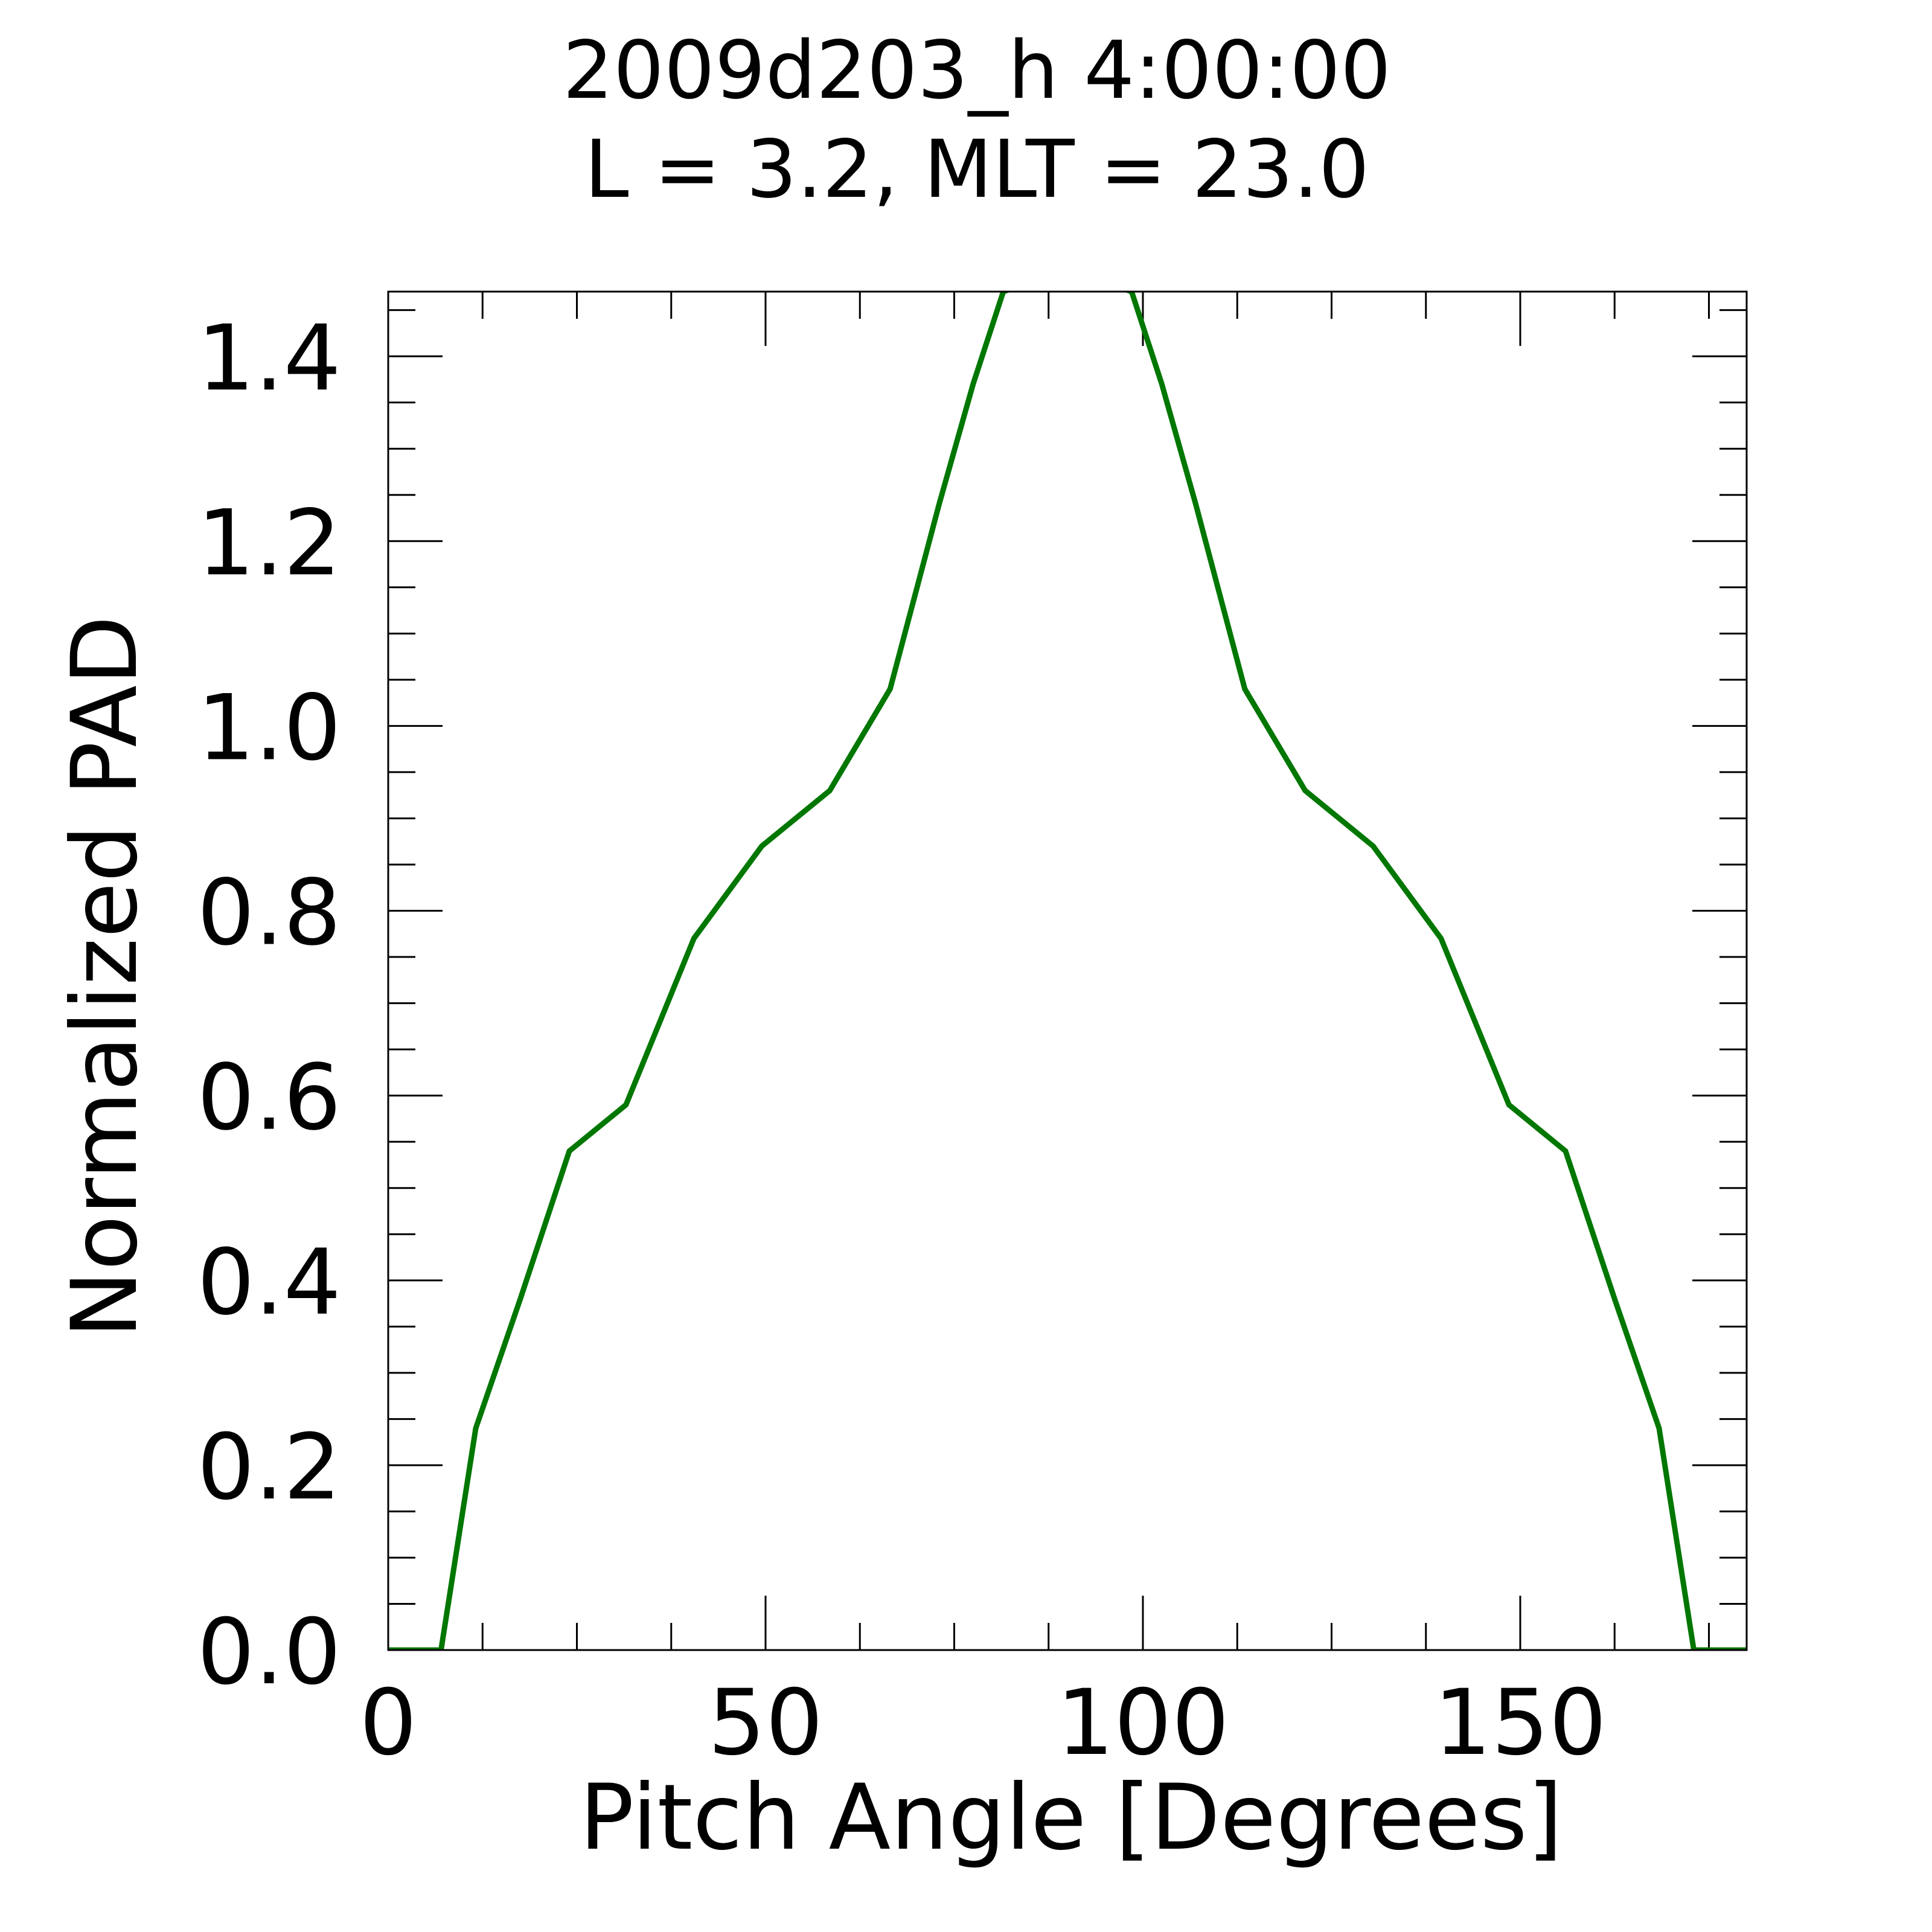 This screenshot has width=1932, height=1932. What do you see at coordinates (977, 70) in the screenshot?
I see `chart-title: 2009d203_h 4:00:00` at bounding box center [977, 70].